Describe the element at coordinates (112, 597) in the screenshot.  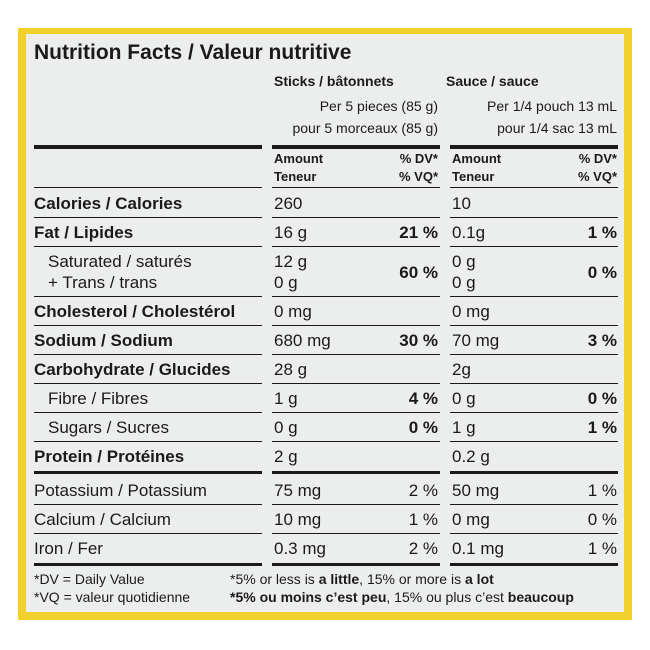
I see `footnote: *VQ = valeur quotidienne` at that location.